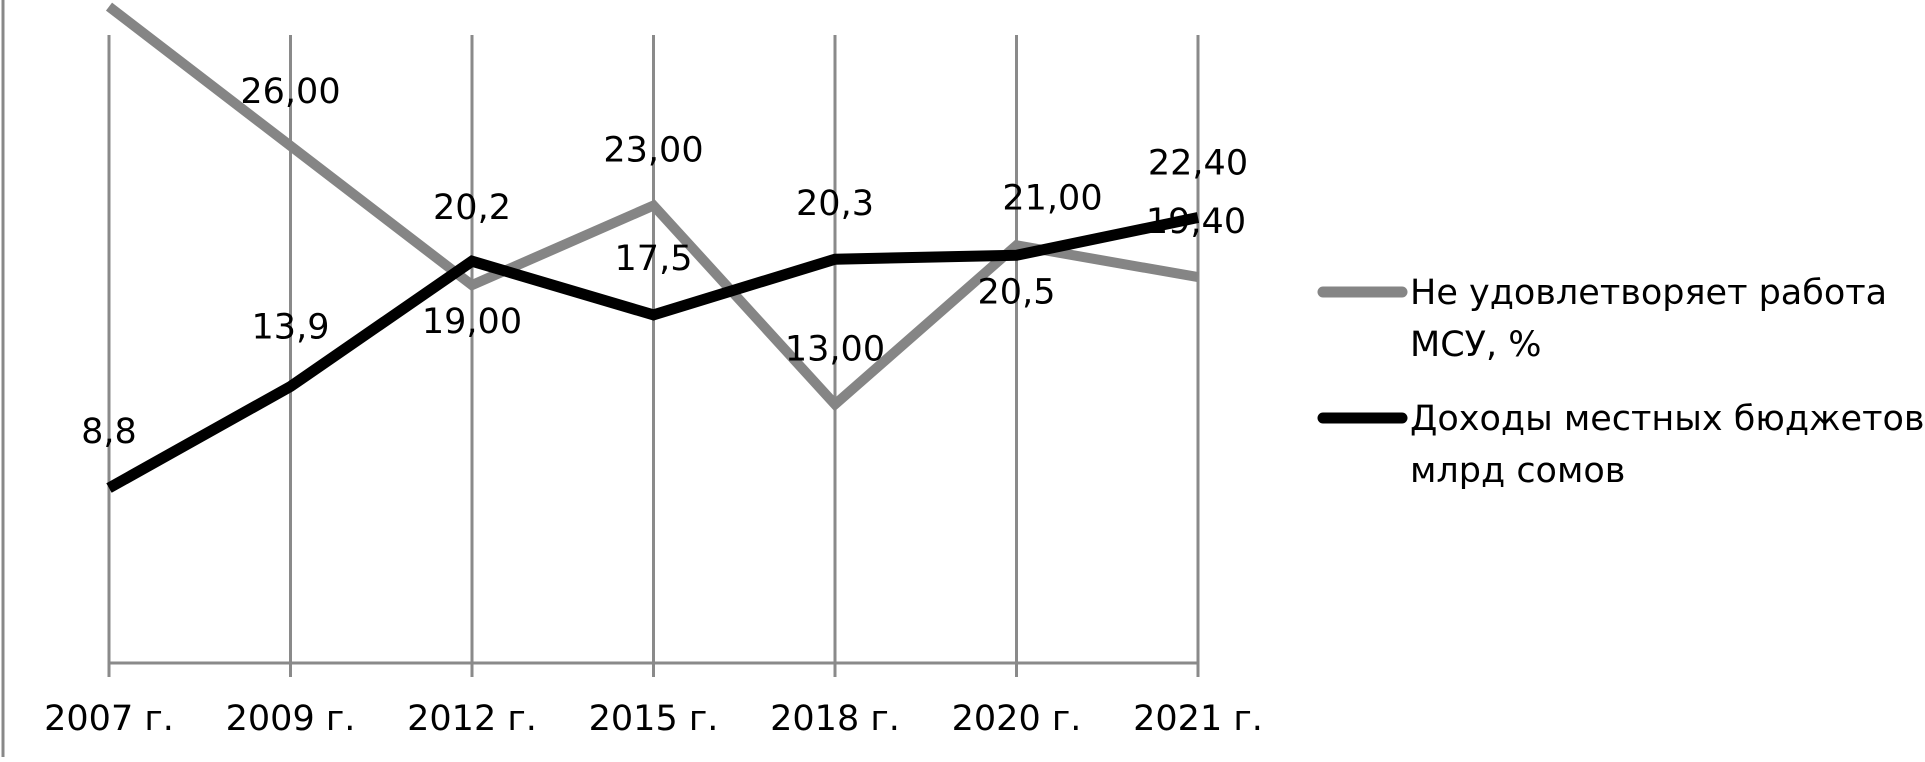  I want to click on legend-label: МСУ, %, so click(1475, 345).